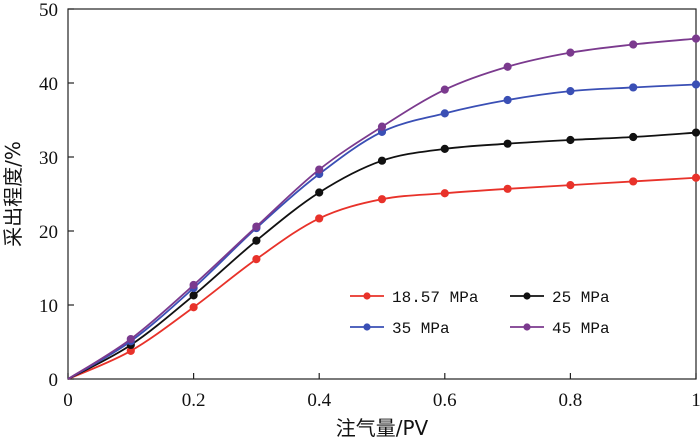  What do you see at coordinates (571, 400) in the screenshot?
I see `x-tick-label: 0.8` at bounding box center [571, 400].